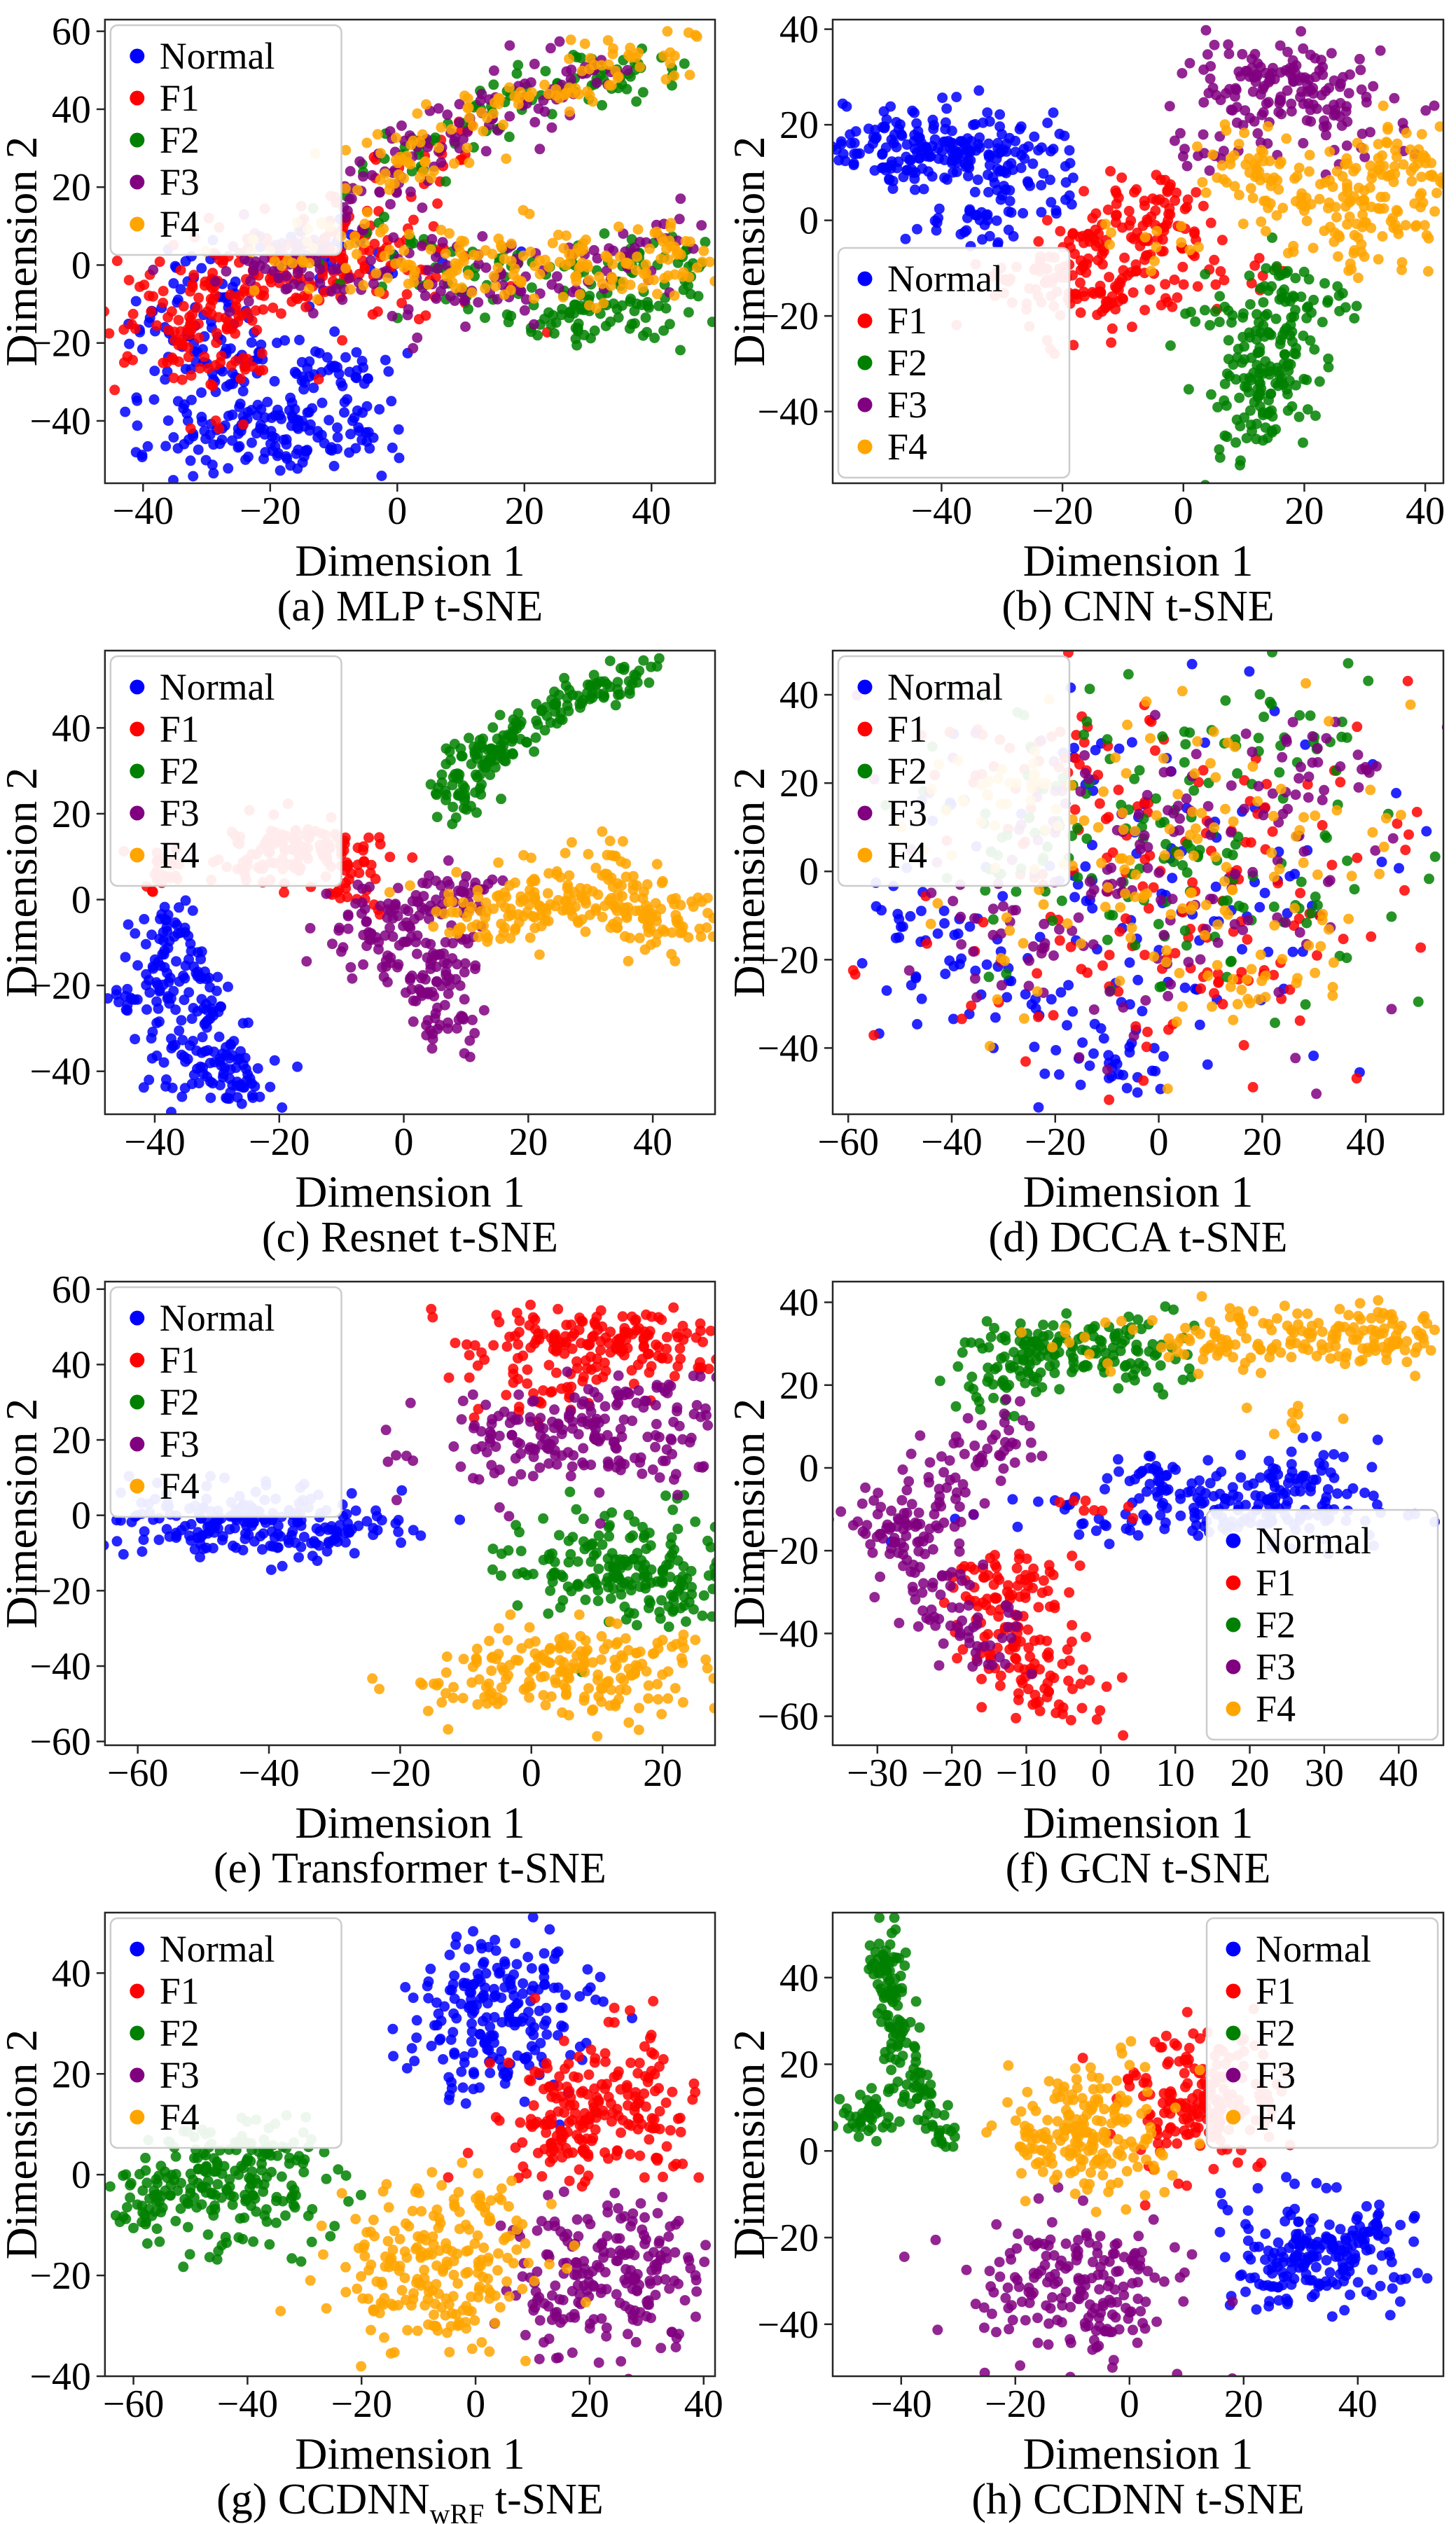  What do you see at coordinates (865, 320) in the screenshot?
I see `legend-marker-f1` at bounding box center [865, 320].